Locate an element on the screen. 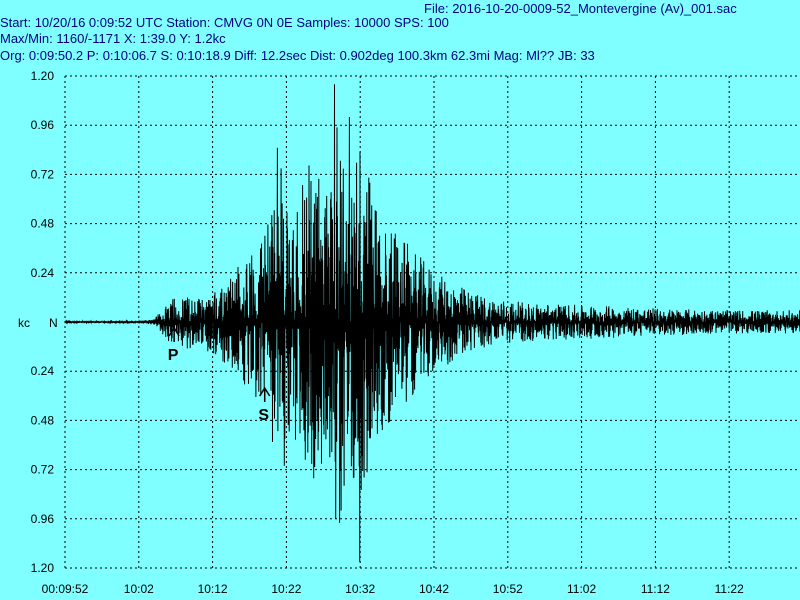 The image size is (800, 600). jb-value: 33 is located at coordinates (587, 55).